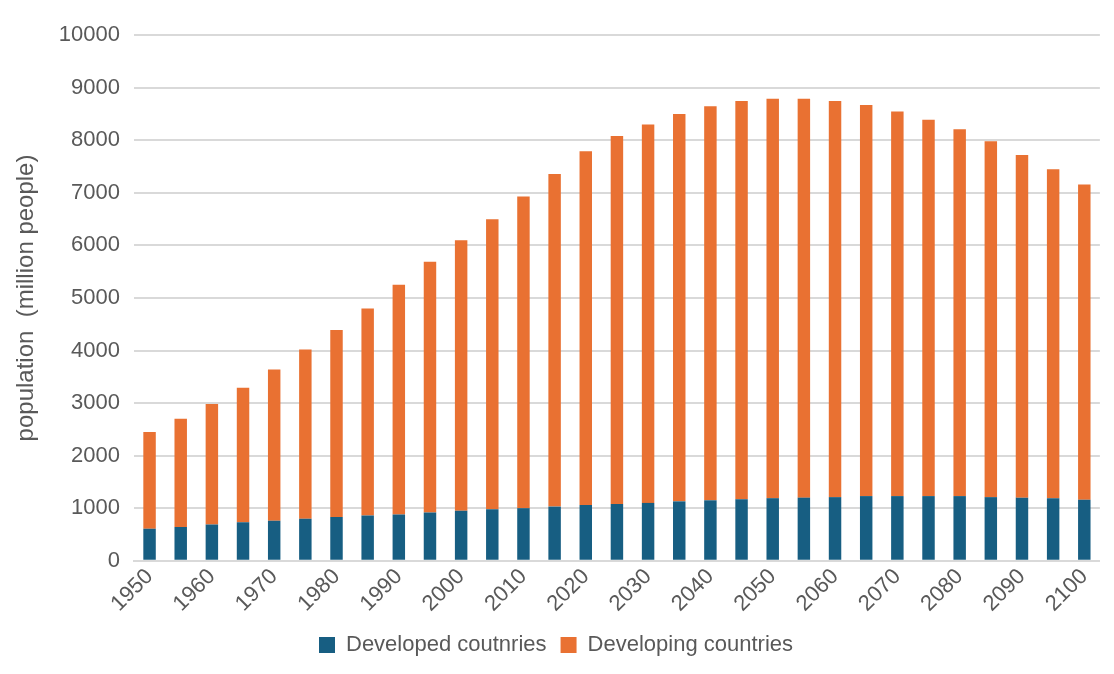 The image size is (1114, 674). What do you see at coordinates (95, 454) in the screenshot?
I see `y-tick-label: 2000` at bounding box center [95, 454].